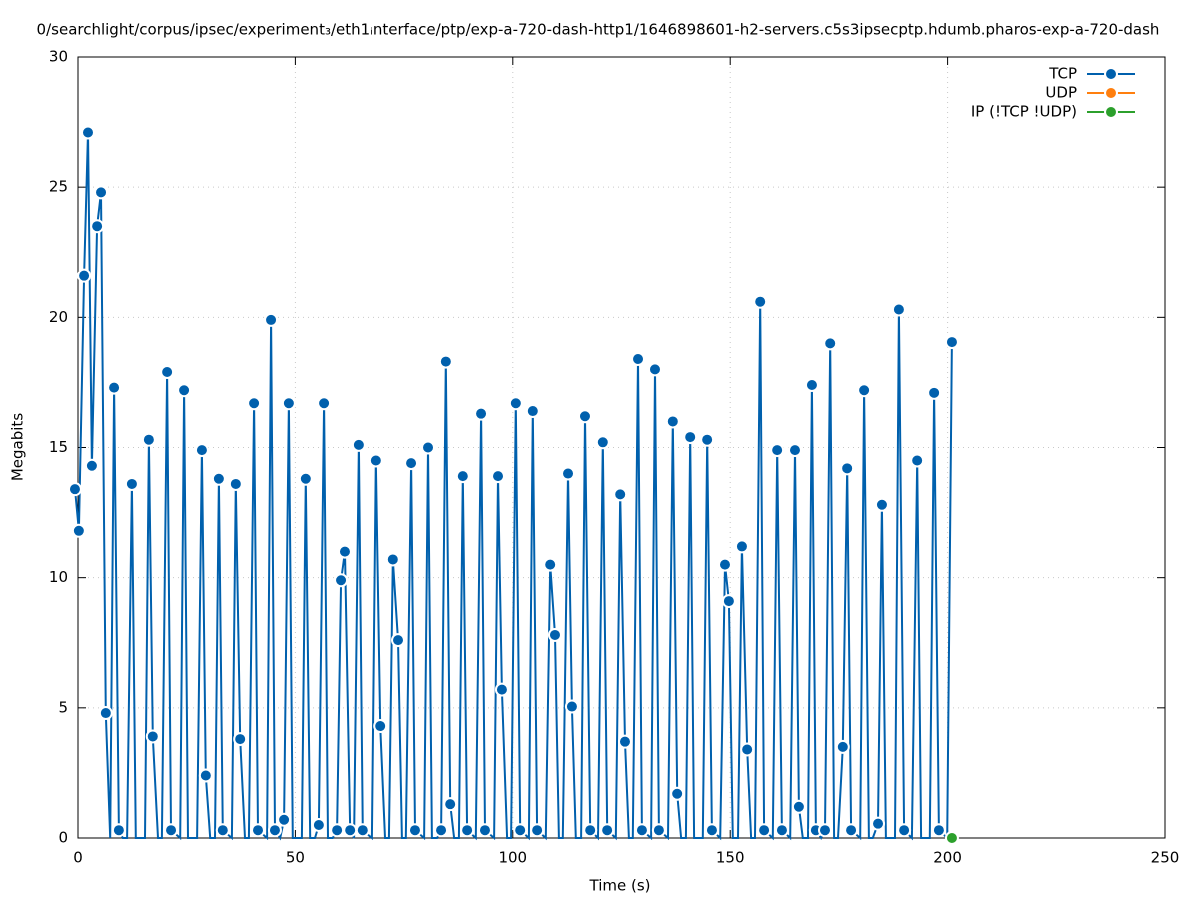 Image resolution: width=1197 pixels, height=900 pixels. Describe the element at coordinates (78, 858) in the screenshot. I see `x-tick-label: 0` at that location.